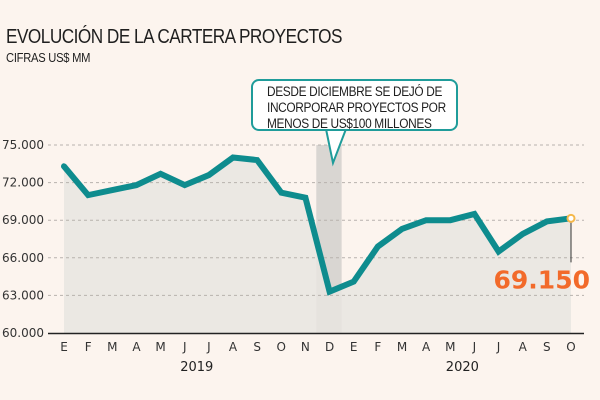  I want to click on y-tick-label: 63.000, so click(23, 295).